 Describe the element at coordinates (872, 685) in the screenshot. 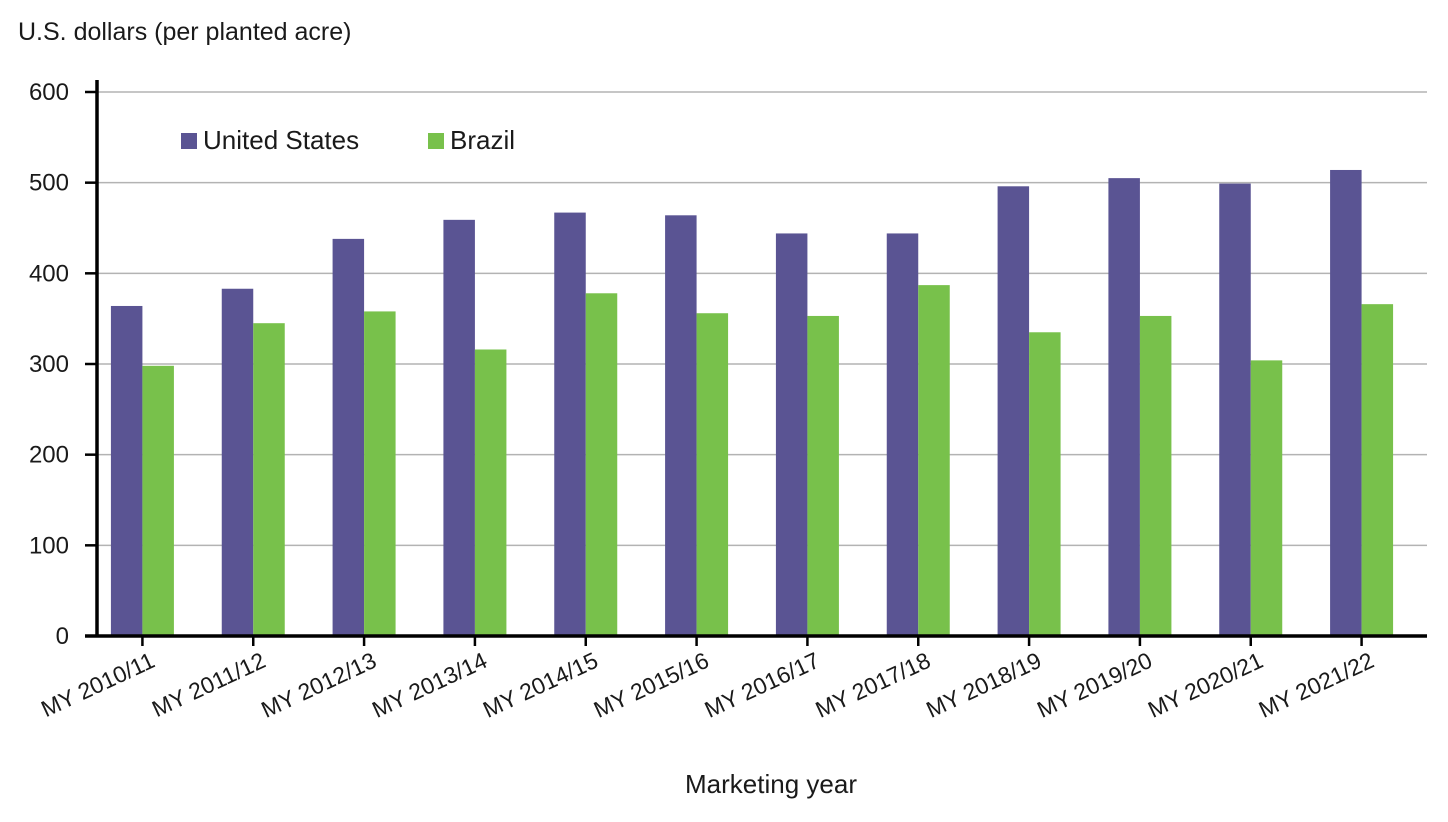

I see `x-tick-label: MY 2017/18` at that location.